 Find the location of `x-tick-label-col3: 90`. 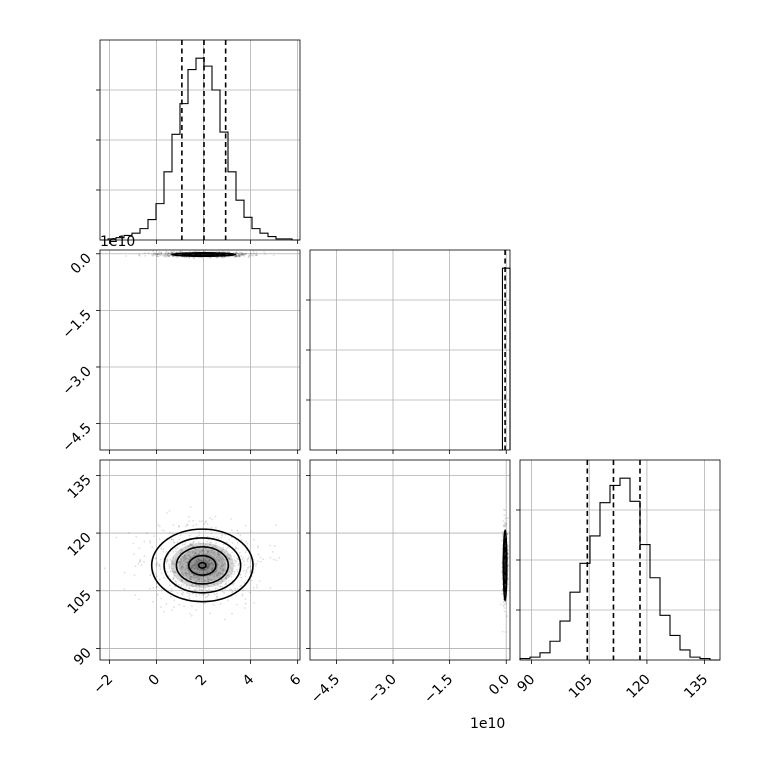

x-tick-label-col3: 90 is located at coordinates (526, 684).